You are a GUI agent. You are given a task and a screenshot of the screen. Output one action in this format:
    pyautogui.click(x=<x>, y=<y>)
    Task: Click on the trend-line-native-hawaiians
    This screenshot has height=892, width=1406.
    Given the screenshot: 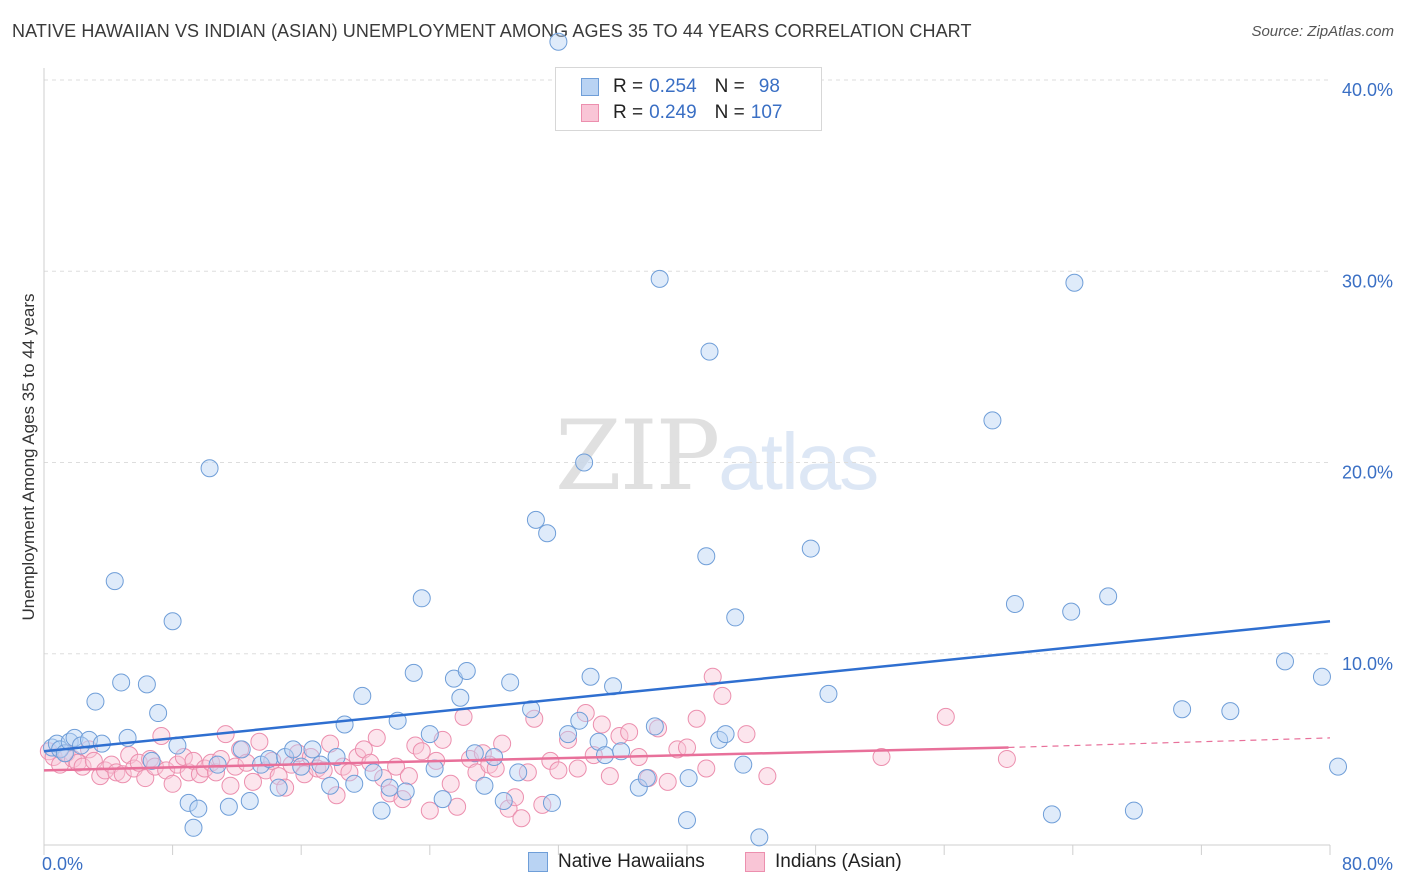 What is the action you would take?
    pyautogui.click(x=687, y=686)
    